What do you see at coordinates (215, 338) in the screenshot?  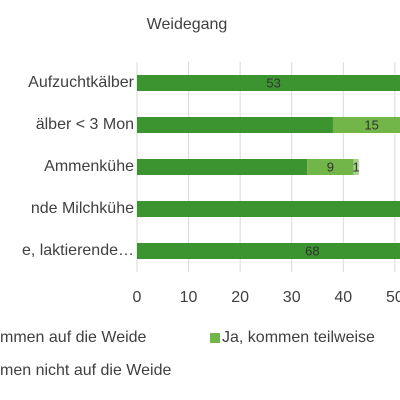 I see `legend-swatch` at bounding box center [215, 338].